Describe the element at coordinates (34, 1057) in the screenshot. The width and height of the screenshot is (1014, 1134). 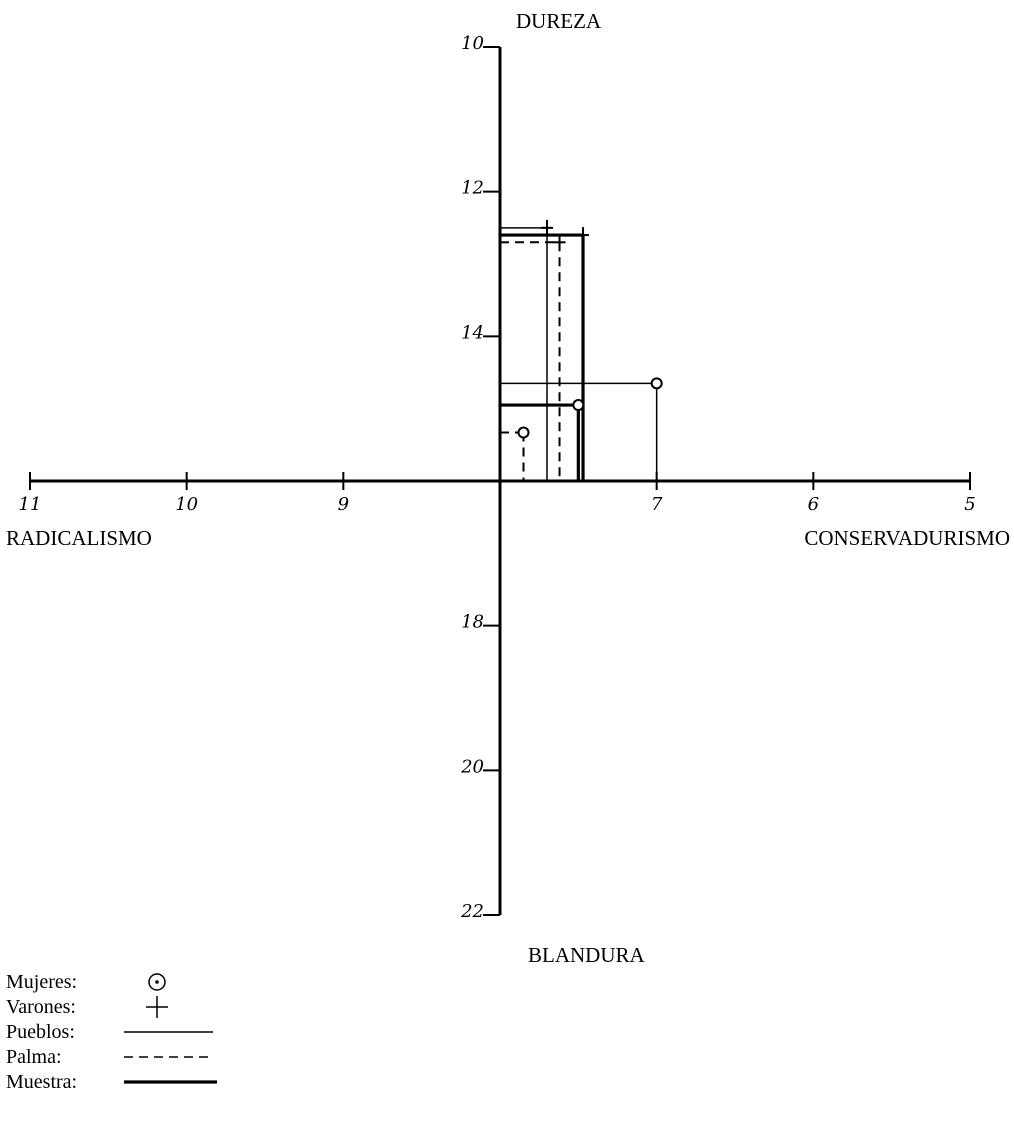
I see `legend-label: Palma:` at that location.